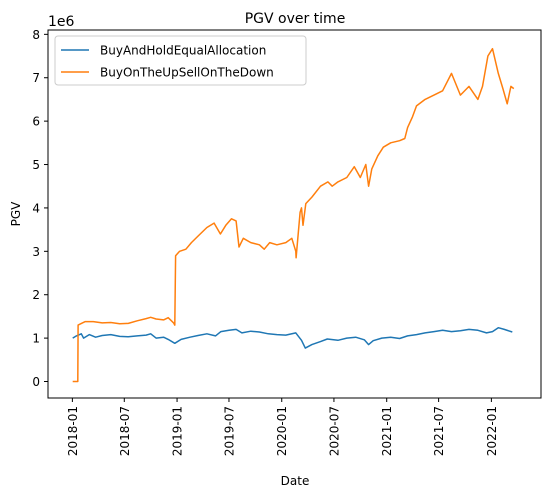 This screenshot has height=498, width=554. What do you see at coordinates (229, 431) in the screenshot?
I see `x-tick-label: 2019-07` at bounding box center [229, 431].